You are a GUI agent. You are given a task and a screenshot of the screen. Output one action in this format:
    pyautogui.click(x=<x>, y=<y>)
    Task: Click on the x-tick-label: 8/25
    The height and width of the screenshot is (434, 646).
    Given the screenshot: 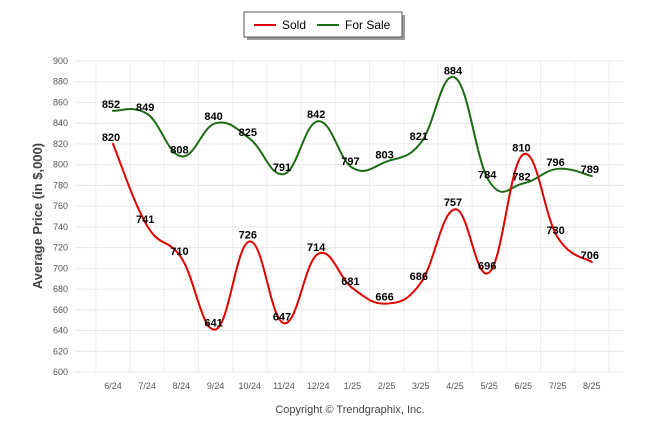 What is the action you would take?
    pyautogui.click(x=592, y=386)
    